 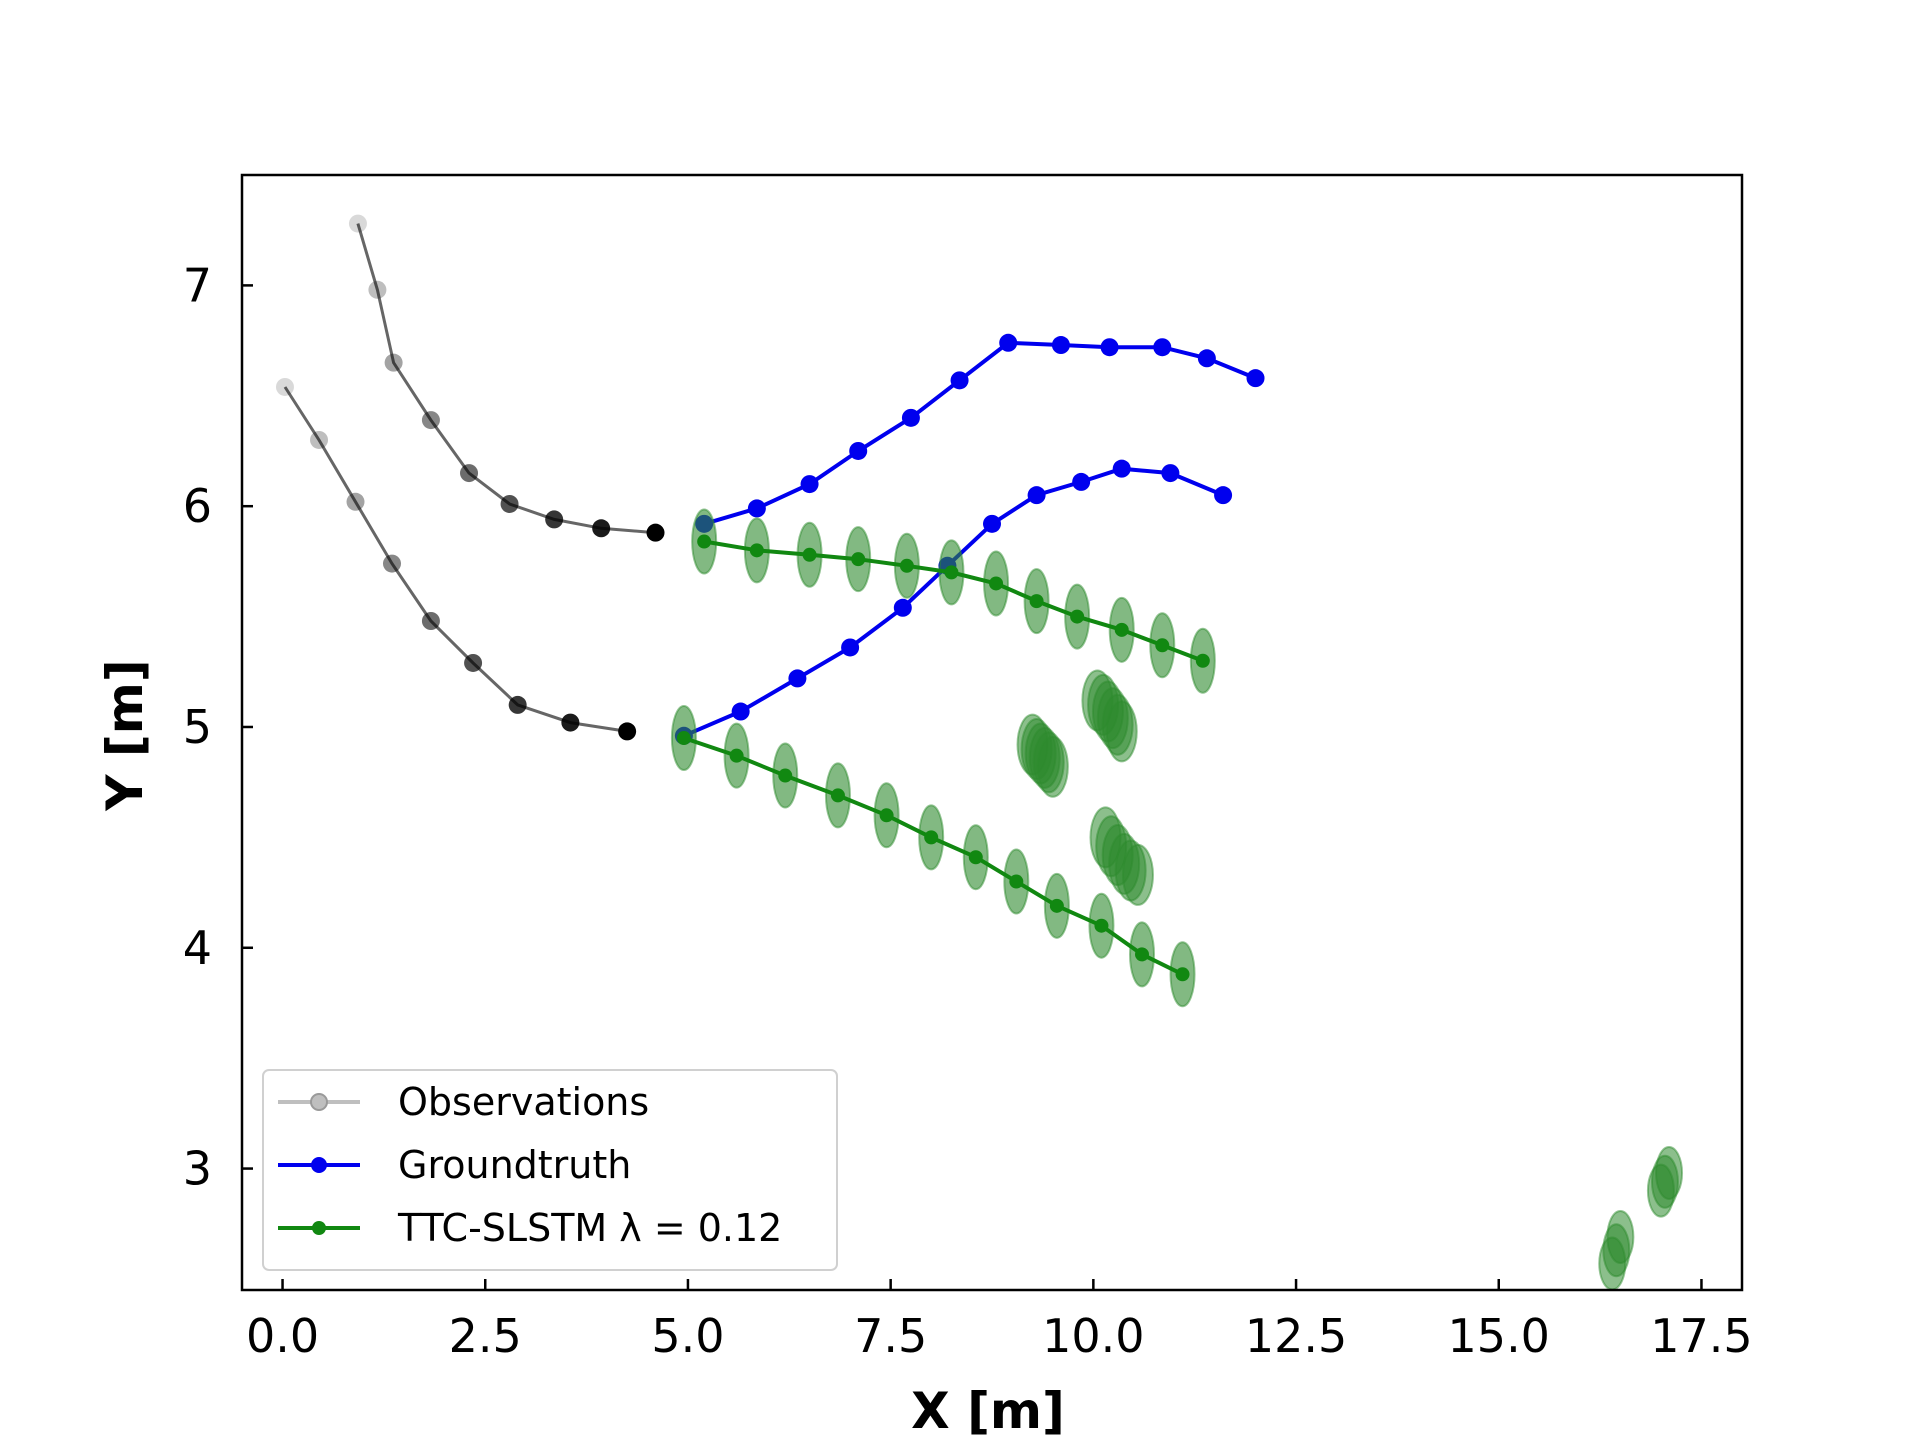 What do you see at coordinates (485, 1336) in the screenshot?
I see `x-tick-label: 2.5` at bounding box center [485, 1336].